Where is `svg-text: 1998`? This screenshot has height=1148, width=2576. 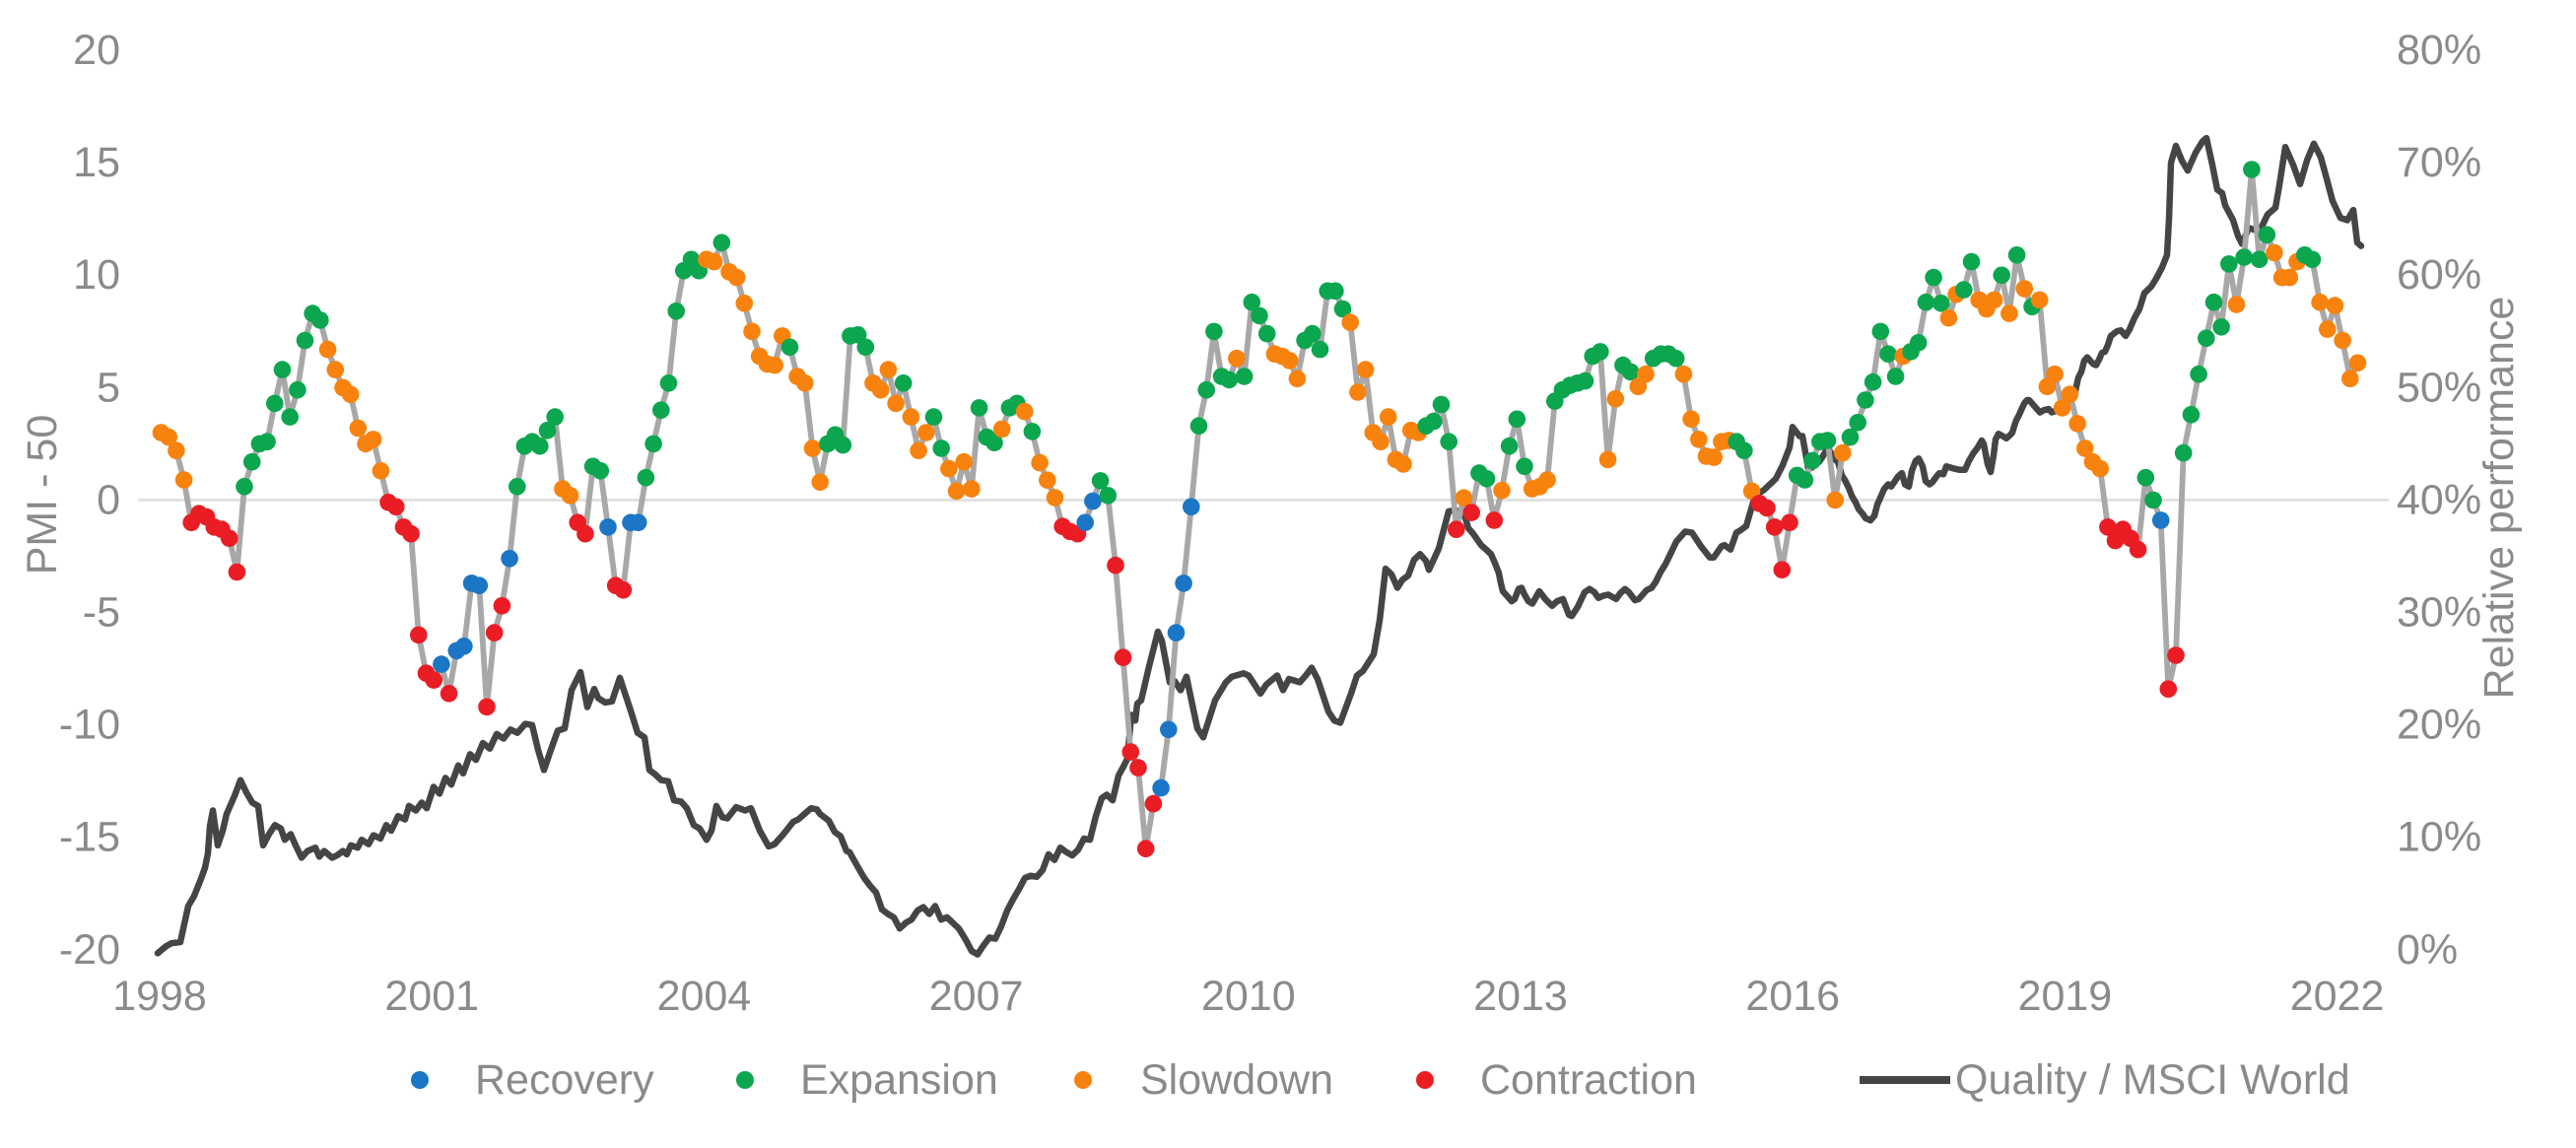 svg-text: 1998 is located at coordinates (159, 996).